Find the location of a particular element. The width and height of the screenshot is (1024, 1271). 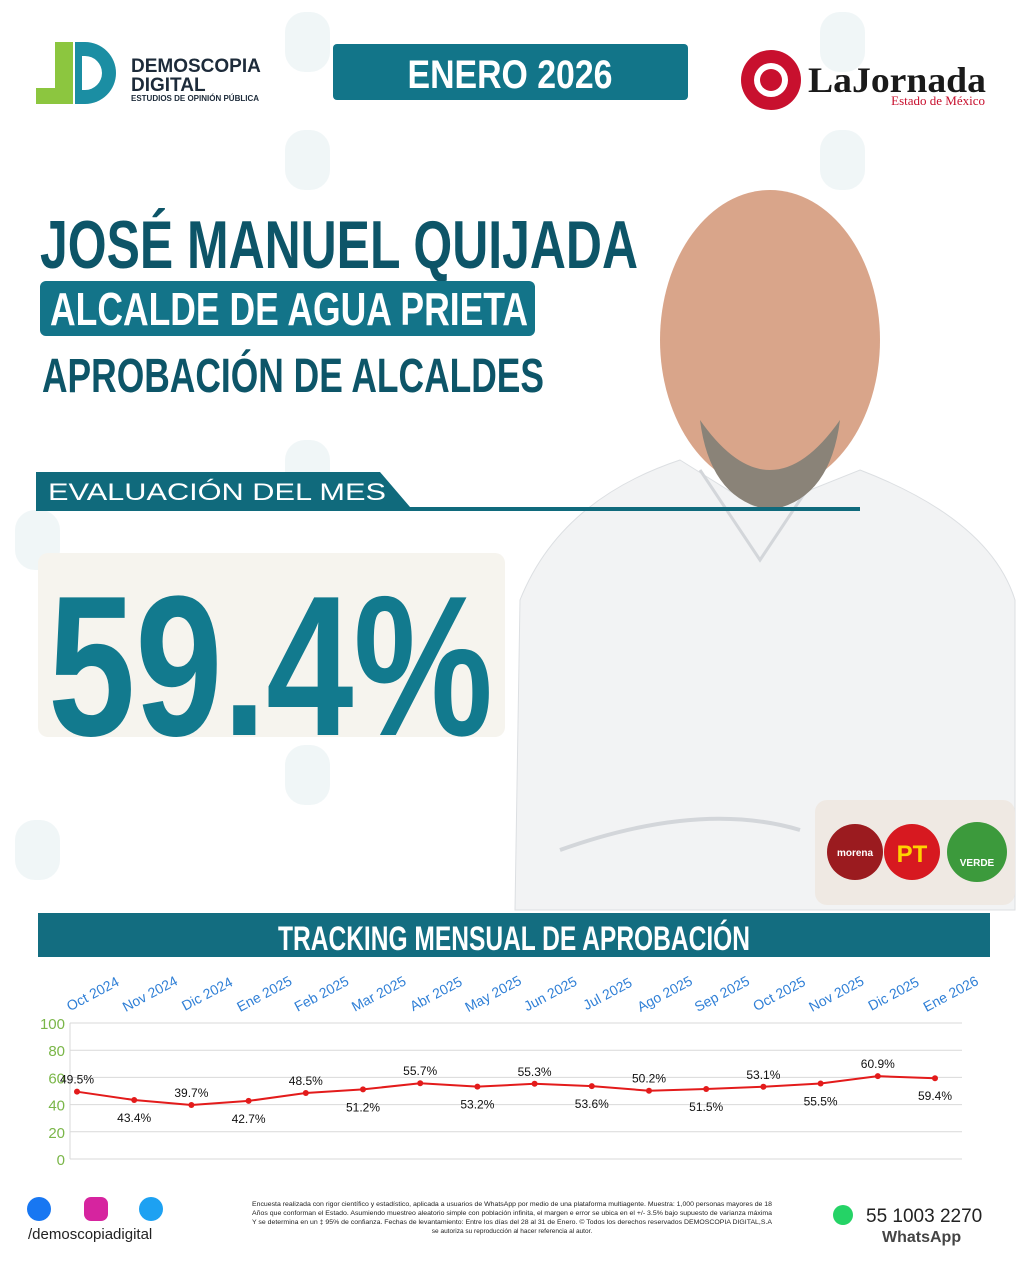

date: ENERO 2026 is located at coordinates (510, 75).